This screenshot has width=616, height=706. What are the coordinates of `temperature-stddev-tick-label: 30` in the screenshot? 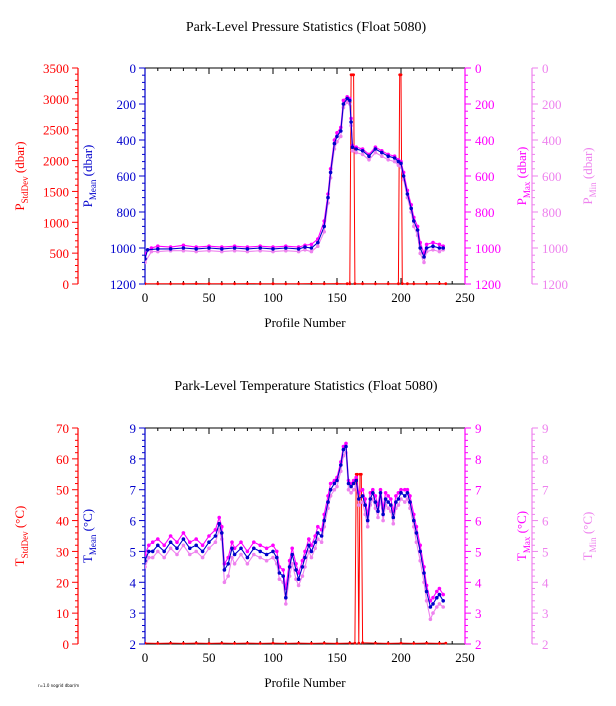 It's located at (62, 551).